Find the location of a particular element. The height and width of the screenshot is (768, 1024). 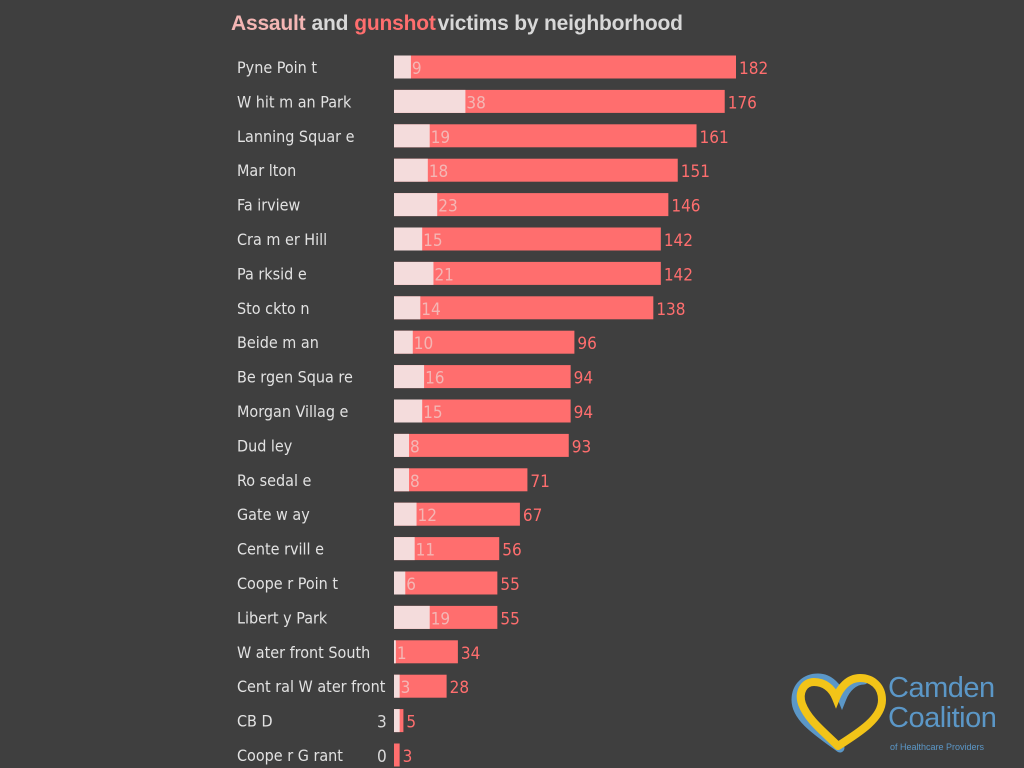

assault-bar-marlton is located at coordinates (536, 170).